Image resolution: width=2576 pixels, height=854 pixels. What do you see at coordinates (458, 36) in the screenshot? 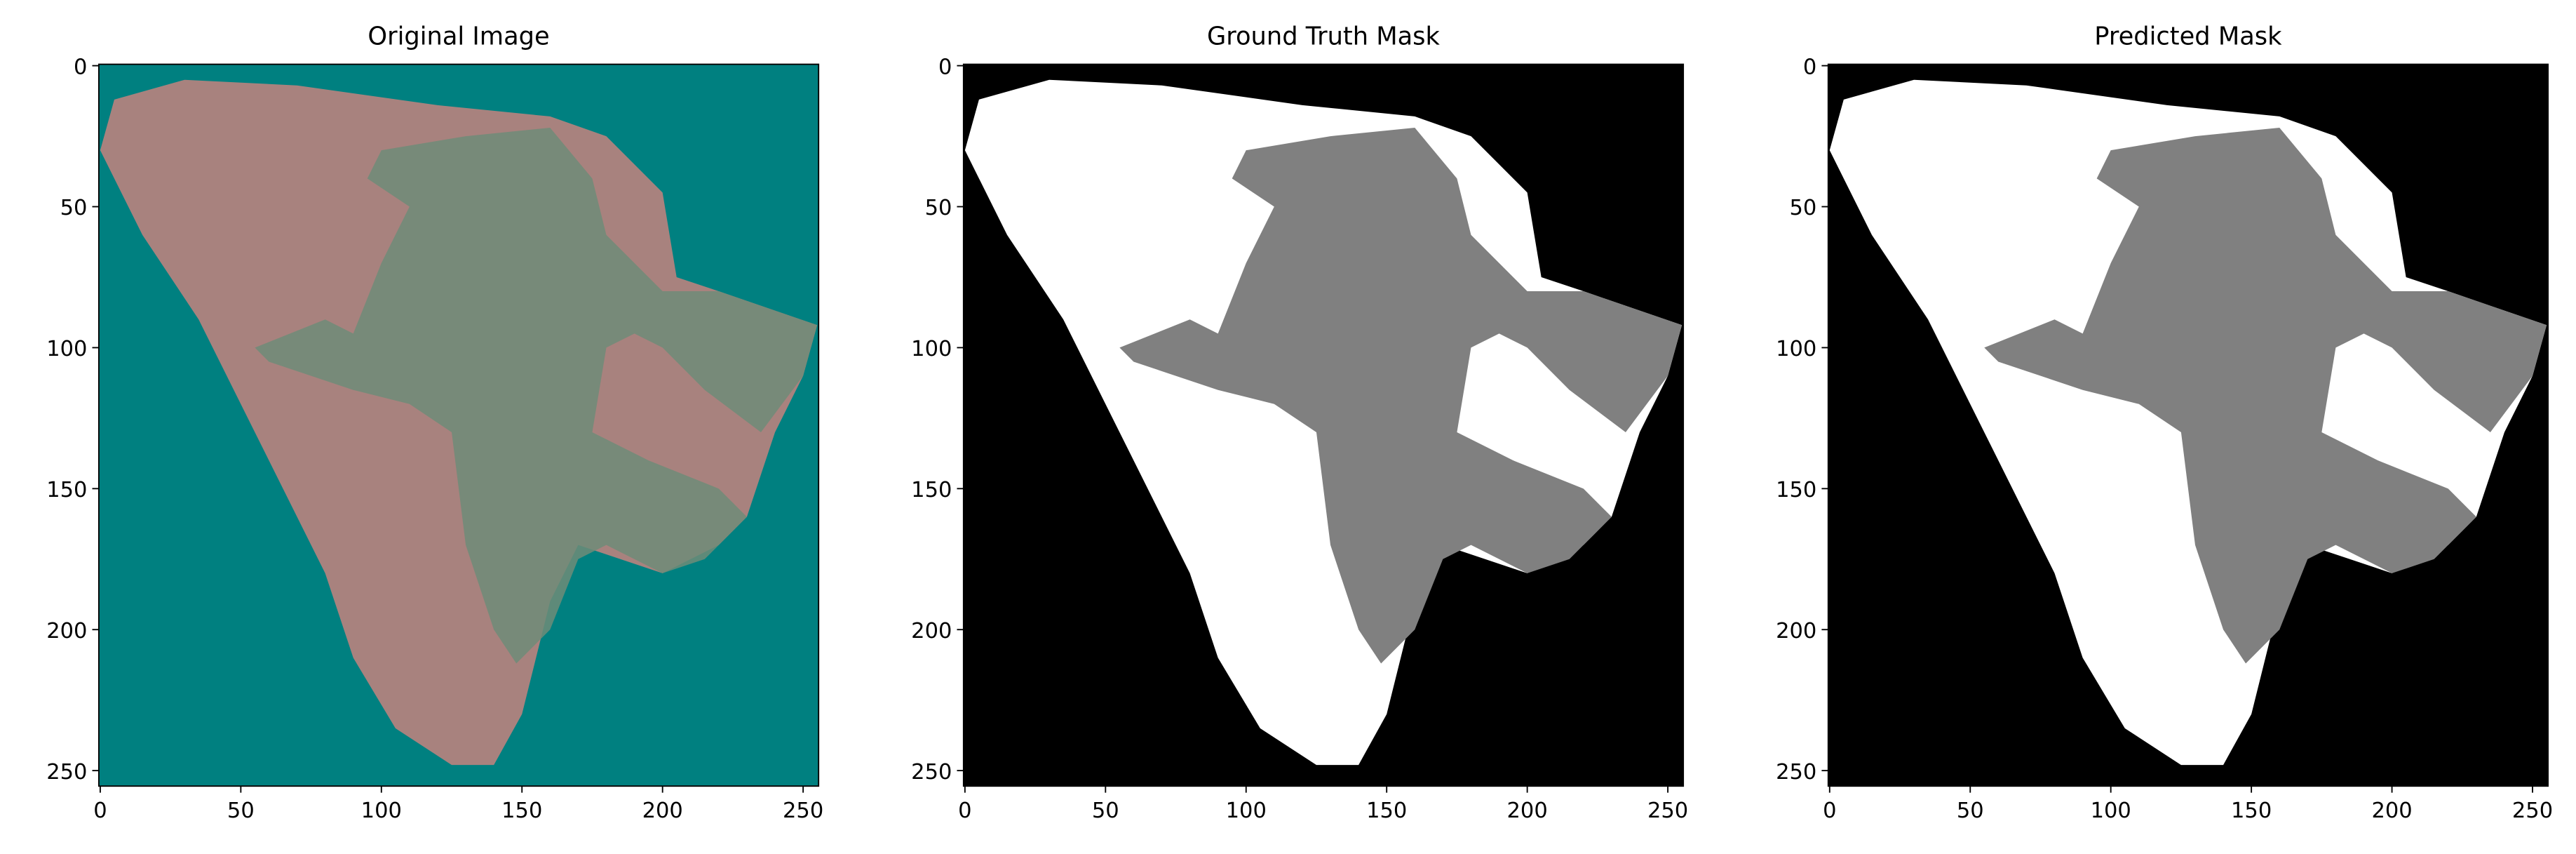
I see `panel-title: Original Image` at bounding box center [458, 36].